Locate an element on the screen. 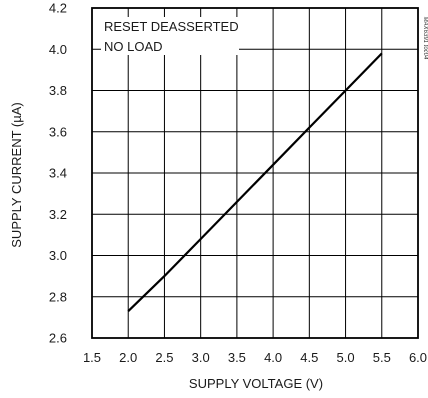 This screenshot has width=428, height=398. y-tick-label: 2.8 is located at coordinates (58, 296).